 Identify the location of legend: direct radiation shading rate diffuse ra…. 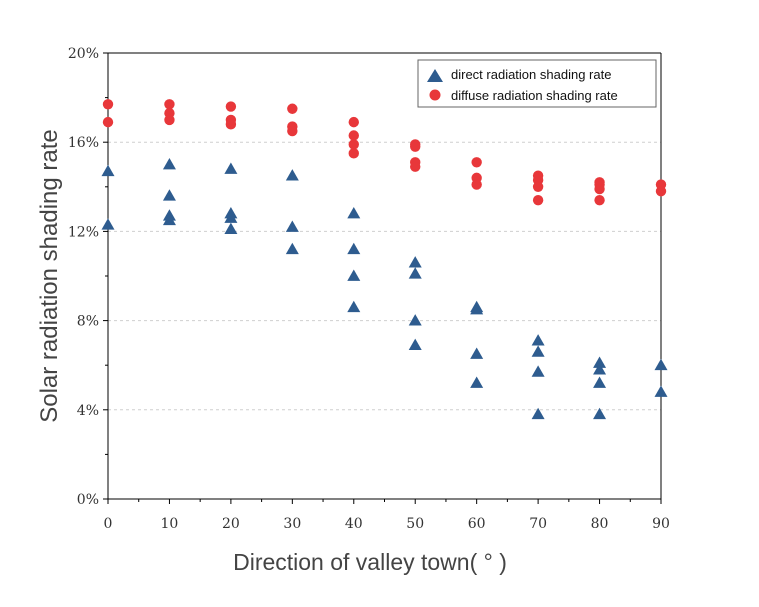
(537, 83).